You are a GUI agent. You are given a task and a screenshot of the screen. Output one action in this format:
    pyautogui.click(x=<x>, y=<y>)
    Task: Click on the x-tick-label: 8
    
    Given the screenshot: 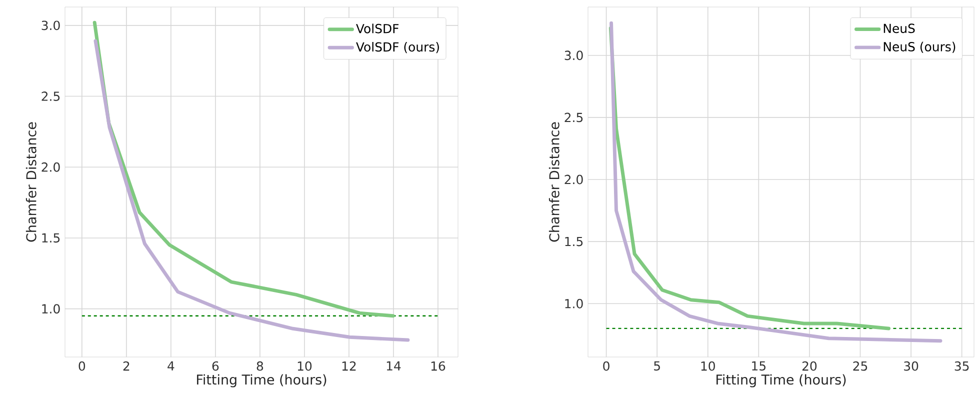 What is the action you would take?
    pyautogui.click(x=260, y=366)
    